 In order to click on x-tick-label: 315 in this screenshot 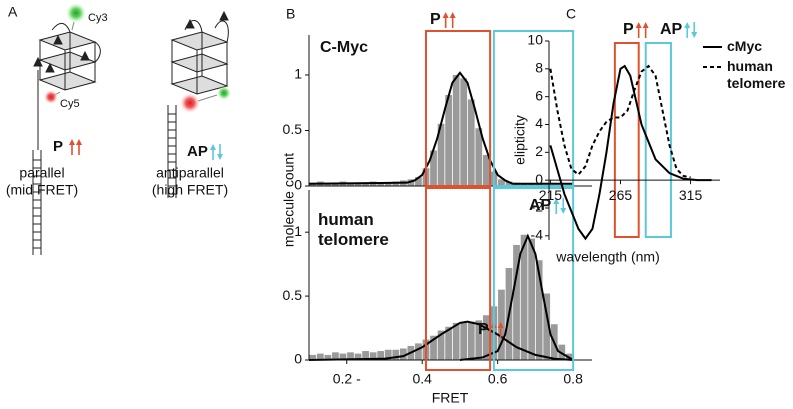, I will do `click(691, 195)`.